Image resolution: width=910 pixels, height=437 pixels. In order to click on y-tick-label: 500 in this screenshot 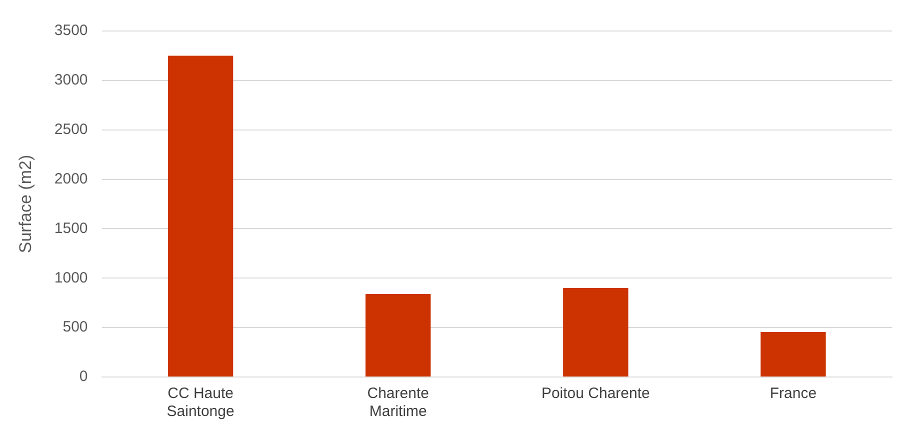, I will do `click(75, 327)`.